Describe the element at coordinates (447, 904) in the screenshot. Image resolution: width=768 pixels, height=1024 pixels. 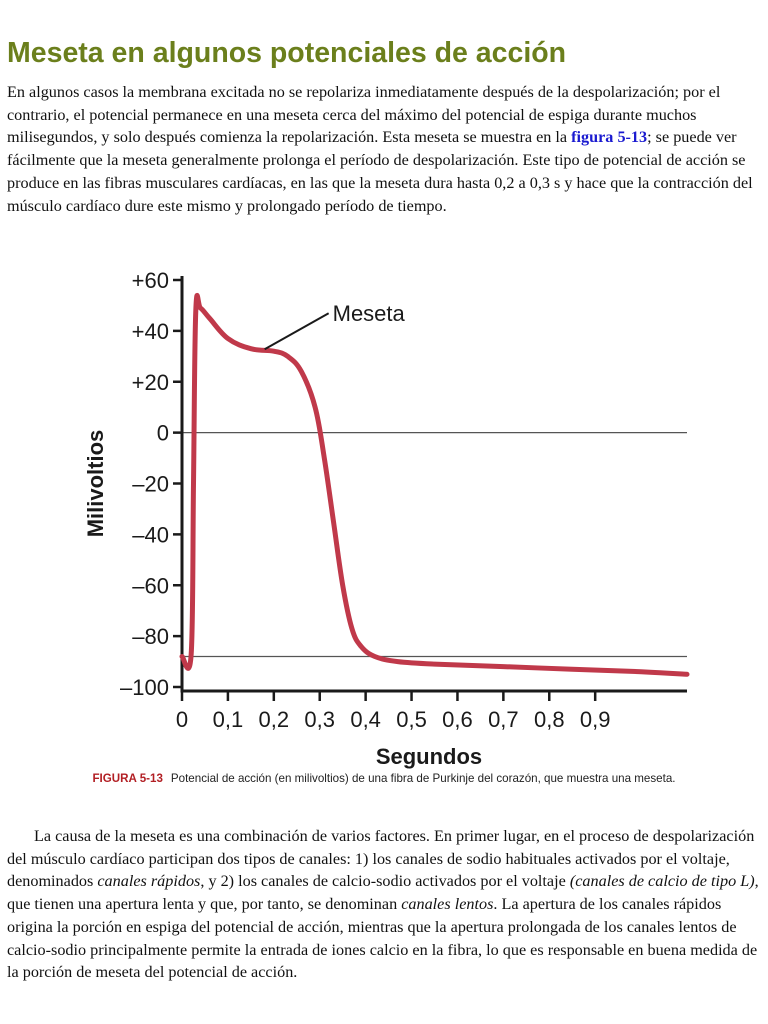
I see `term-slow-channels: canales lentos` at that location.